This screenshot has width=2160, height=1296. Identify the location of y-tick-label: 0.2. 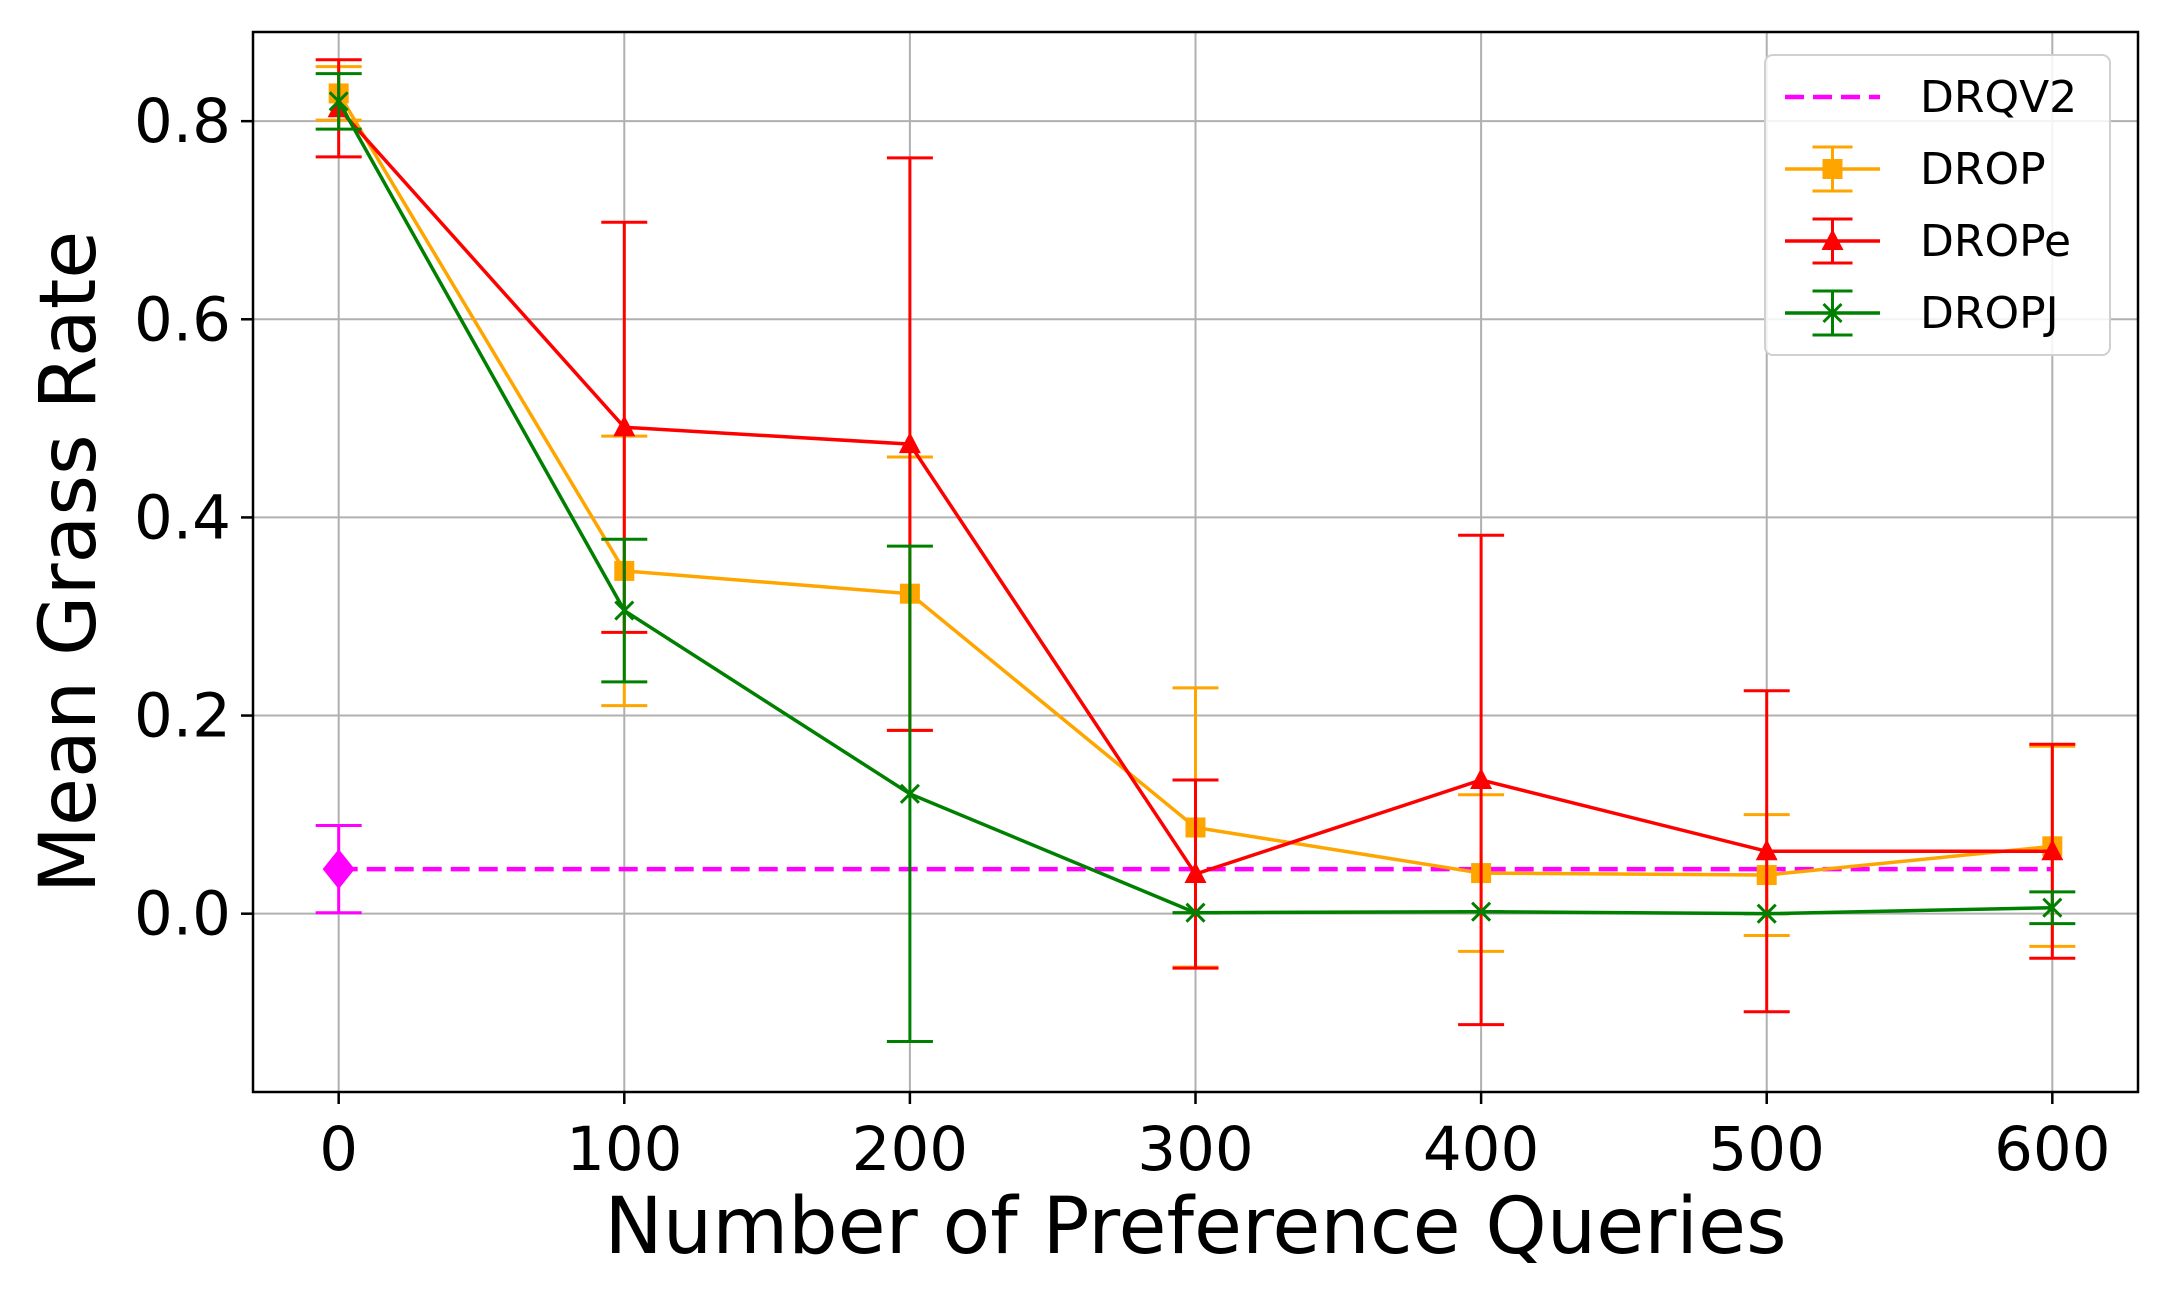
(182, 716).